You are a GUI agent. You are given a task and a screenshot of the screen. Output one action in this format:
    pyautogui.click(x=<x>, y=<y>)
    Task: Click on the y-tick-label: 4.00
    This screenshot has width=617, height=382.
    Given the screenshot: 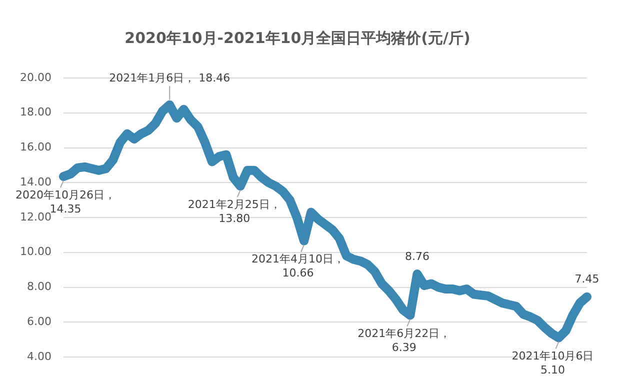 What is the action you would take?
    pyautogui.click(x=39, y=356)
    